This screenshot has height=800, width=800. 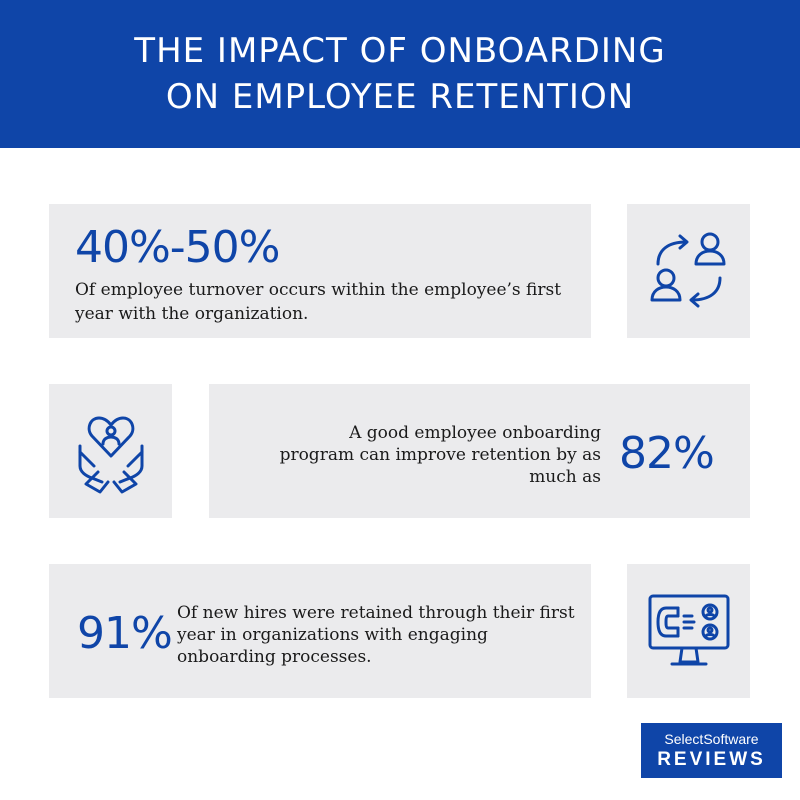 I want to click on stat-value: 91%, so click(x=125, y=633).